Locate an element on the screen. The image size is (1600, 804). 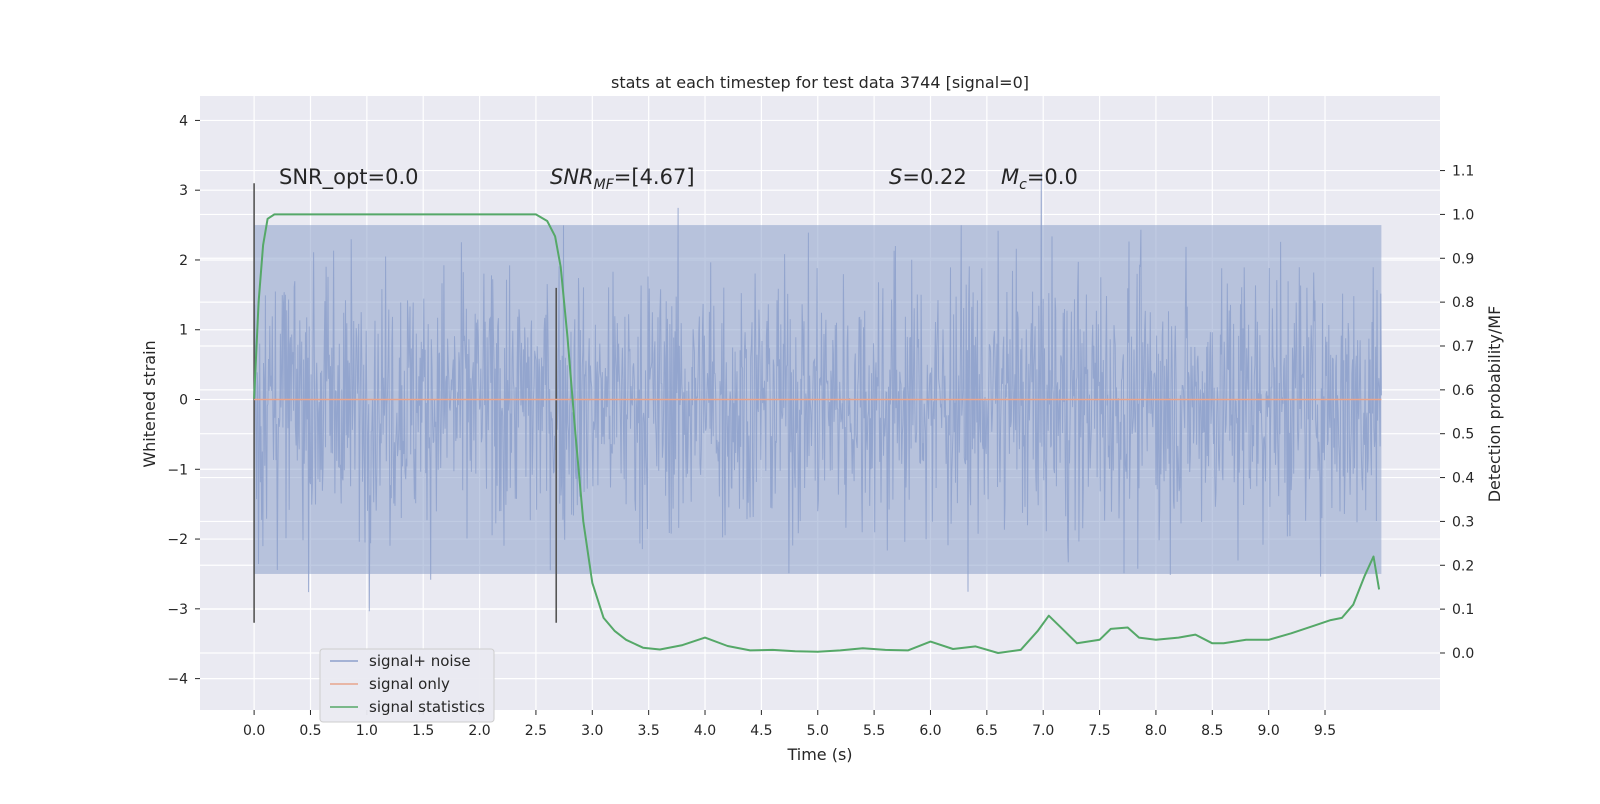
x-tick-label: 3.0 is located at coordinates (592, 731).